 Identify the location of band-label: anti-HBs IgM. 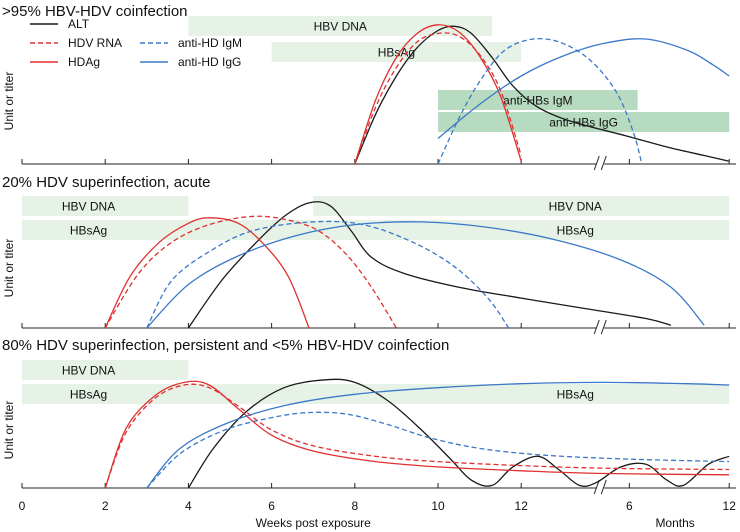
(537, 101).